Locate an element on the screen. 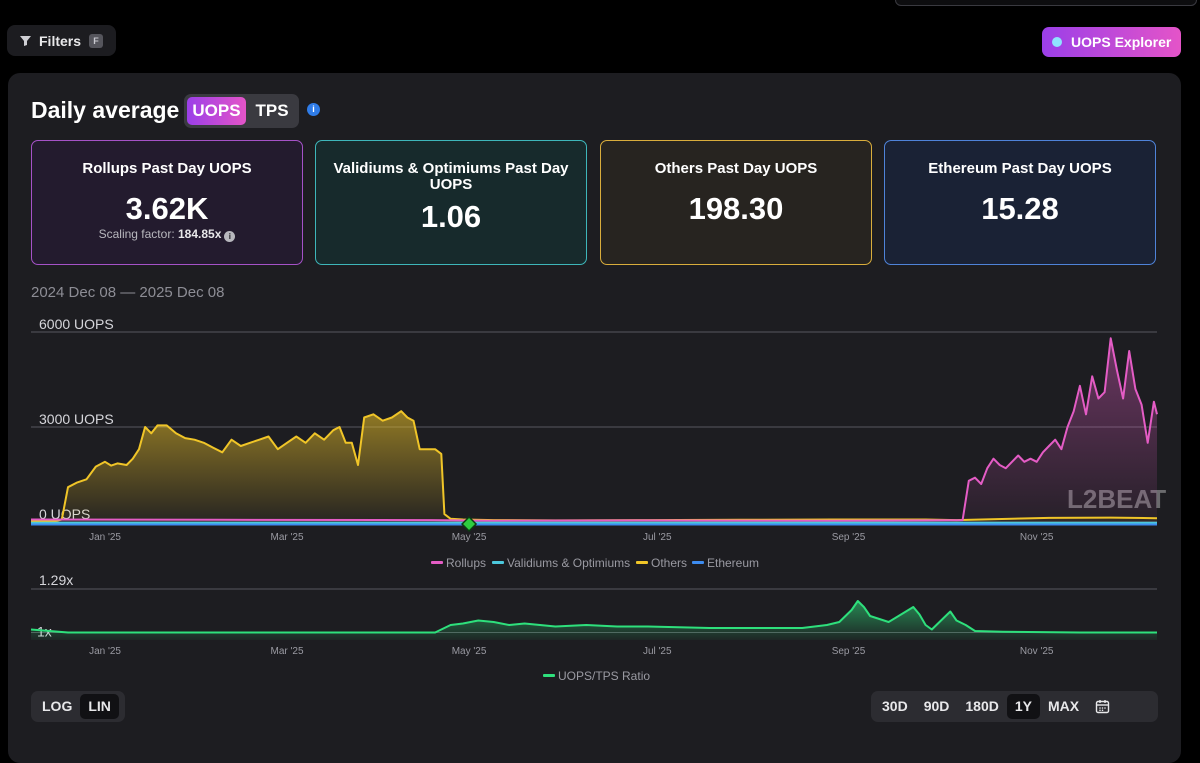  calendar-icon is located at coordinates (1102, 706).